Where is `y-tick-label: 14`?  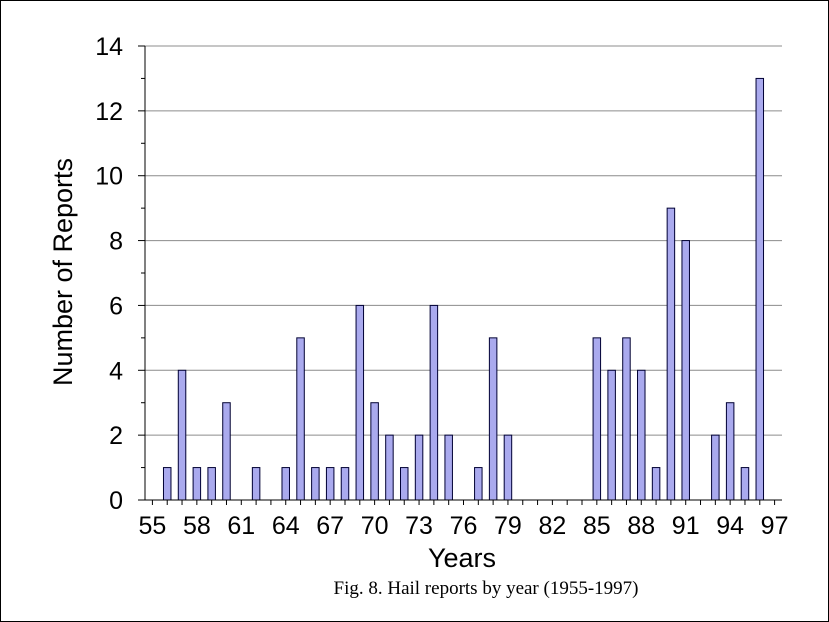 y-tick-label: 14 is located at coordinates (109, 47).